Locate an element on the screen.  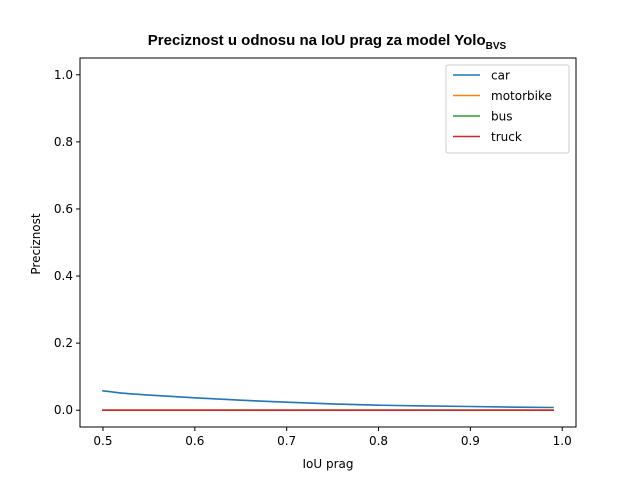
y-tick-label: 0.0 is located at coordinates (63, 410).